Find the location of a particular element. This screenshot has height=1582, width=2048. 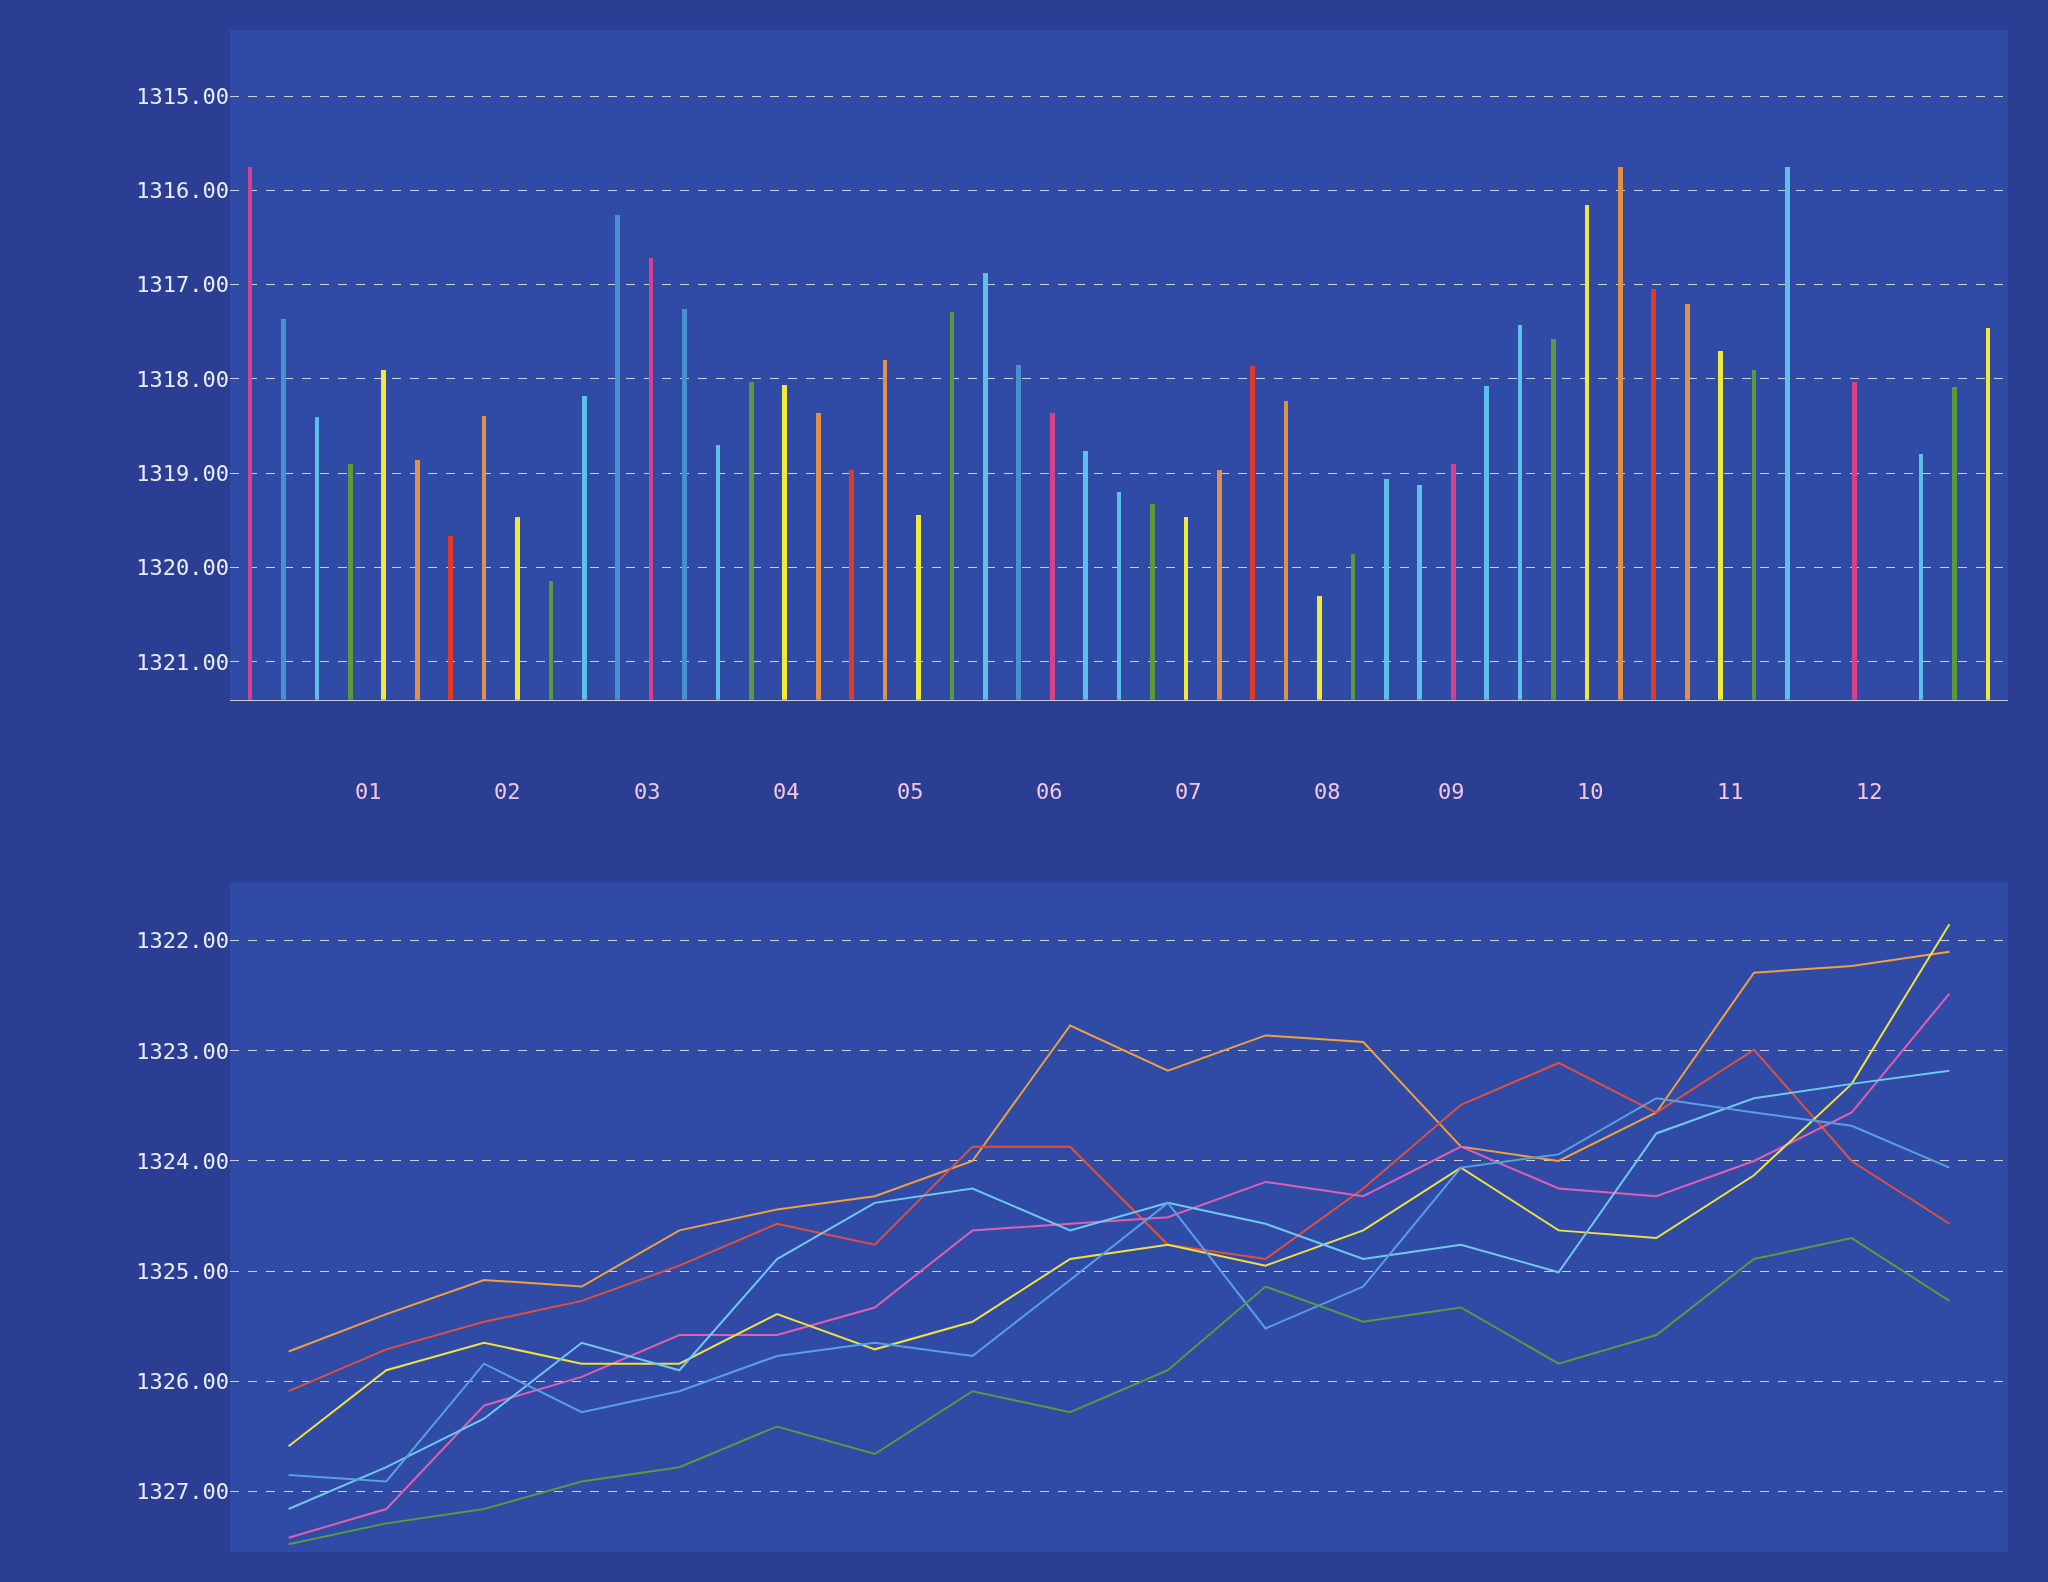

y-tick-label: 1326.00 is located at coordinates (182, 1381).